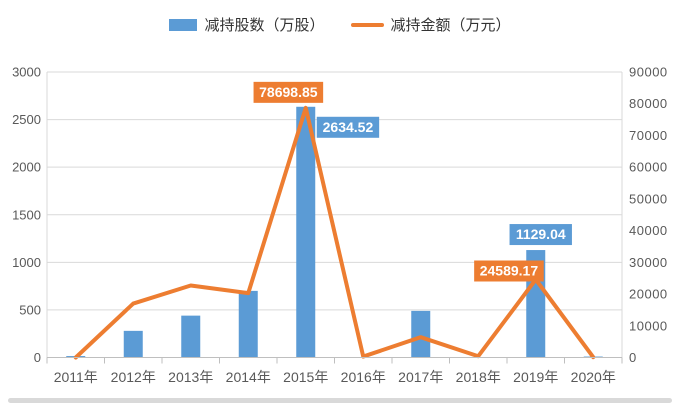 The width and height of the screenshot is (680, 404). I want to click on data-label-value: 78698.85, so click(288, 92).